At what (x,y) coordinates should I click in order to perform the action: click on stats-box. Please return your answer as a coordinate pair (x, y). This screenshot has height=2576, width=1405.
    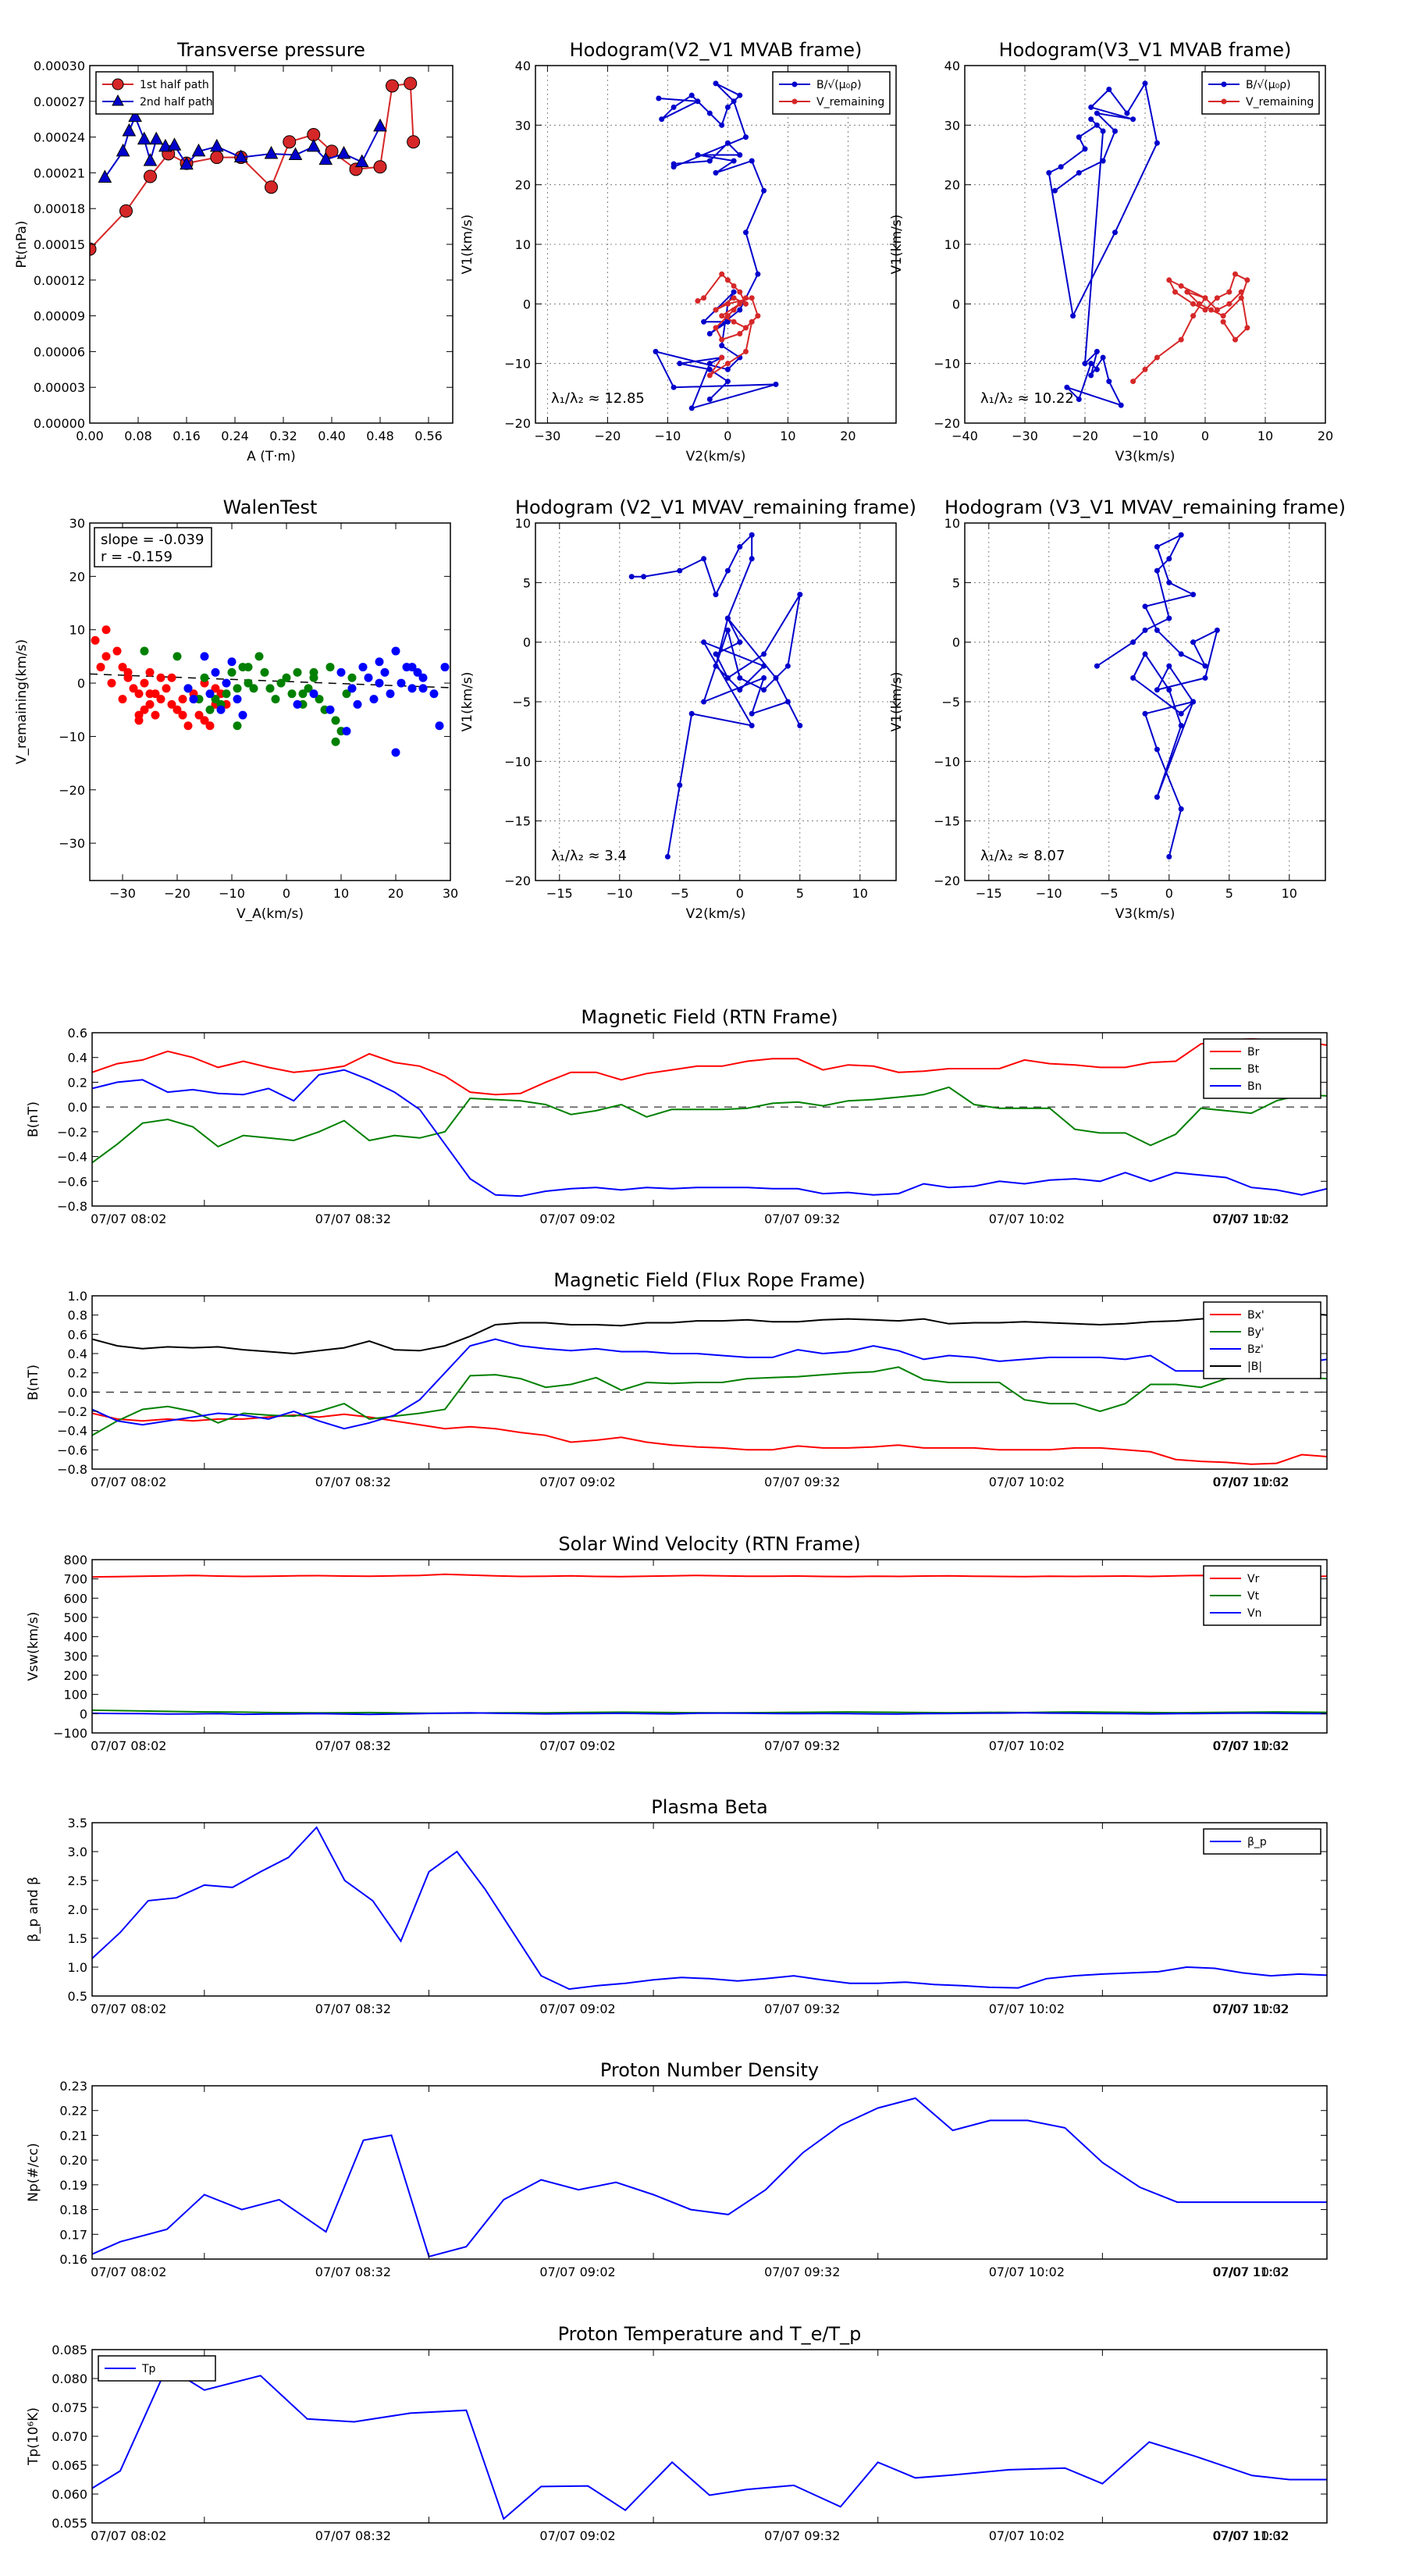
    Looking at the image, I should click on (153, 547).